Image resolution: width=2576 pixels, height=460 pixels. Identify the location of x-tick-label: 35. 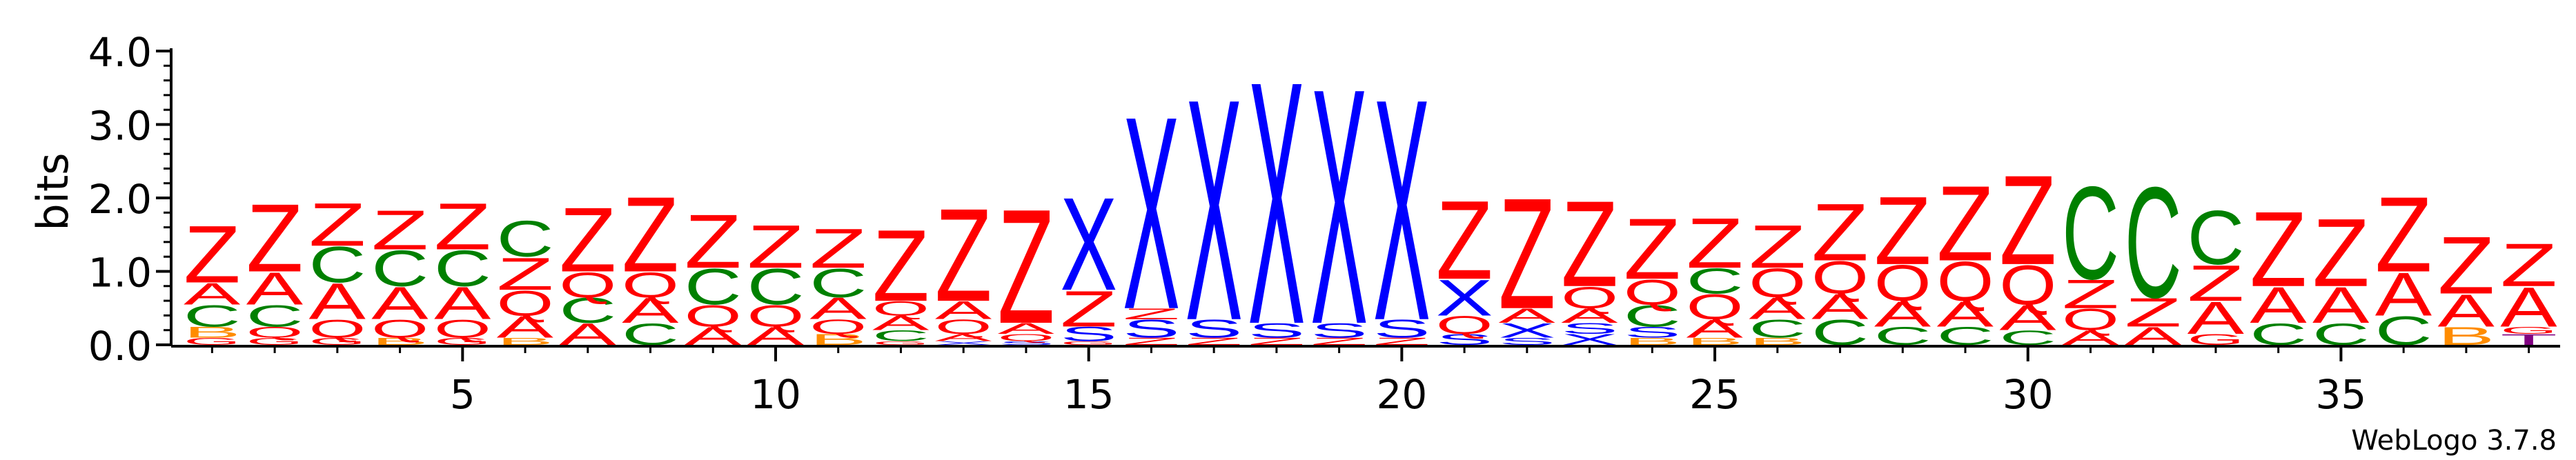
(2341, 394).